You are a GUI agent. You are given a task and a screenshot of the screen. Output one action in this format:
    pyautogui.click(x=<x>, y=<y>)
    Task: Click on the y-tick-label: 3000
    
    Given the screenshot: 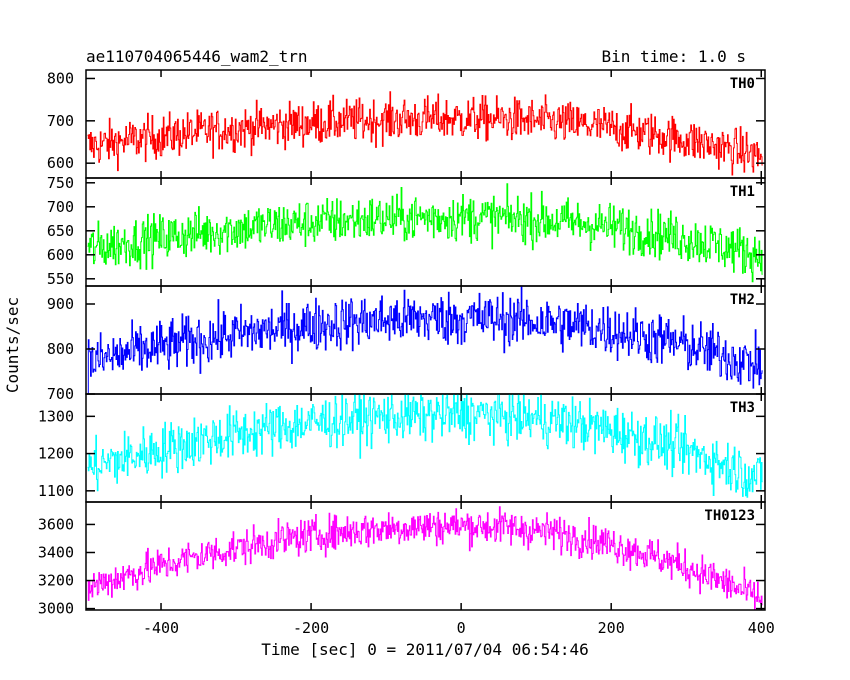 What is the action you would take?
    pyautogui.click(x=56, y=609)
    